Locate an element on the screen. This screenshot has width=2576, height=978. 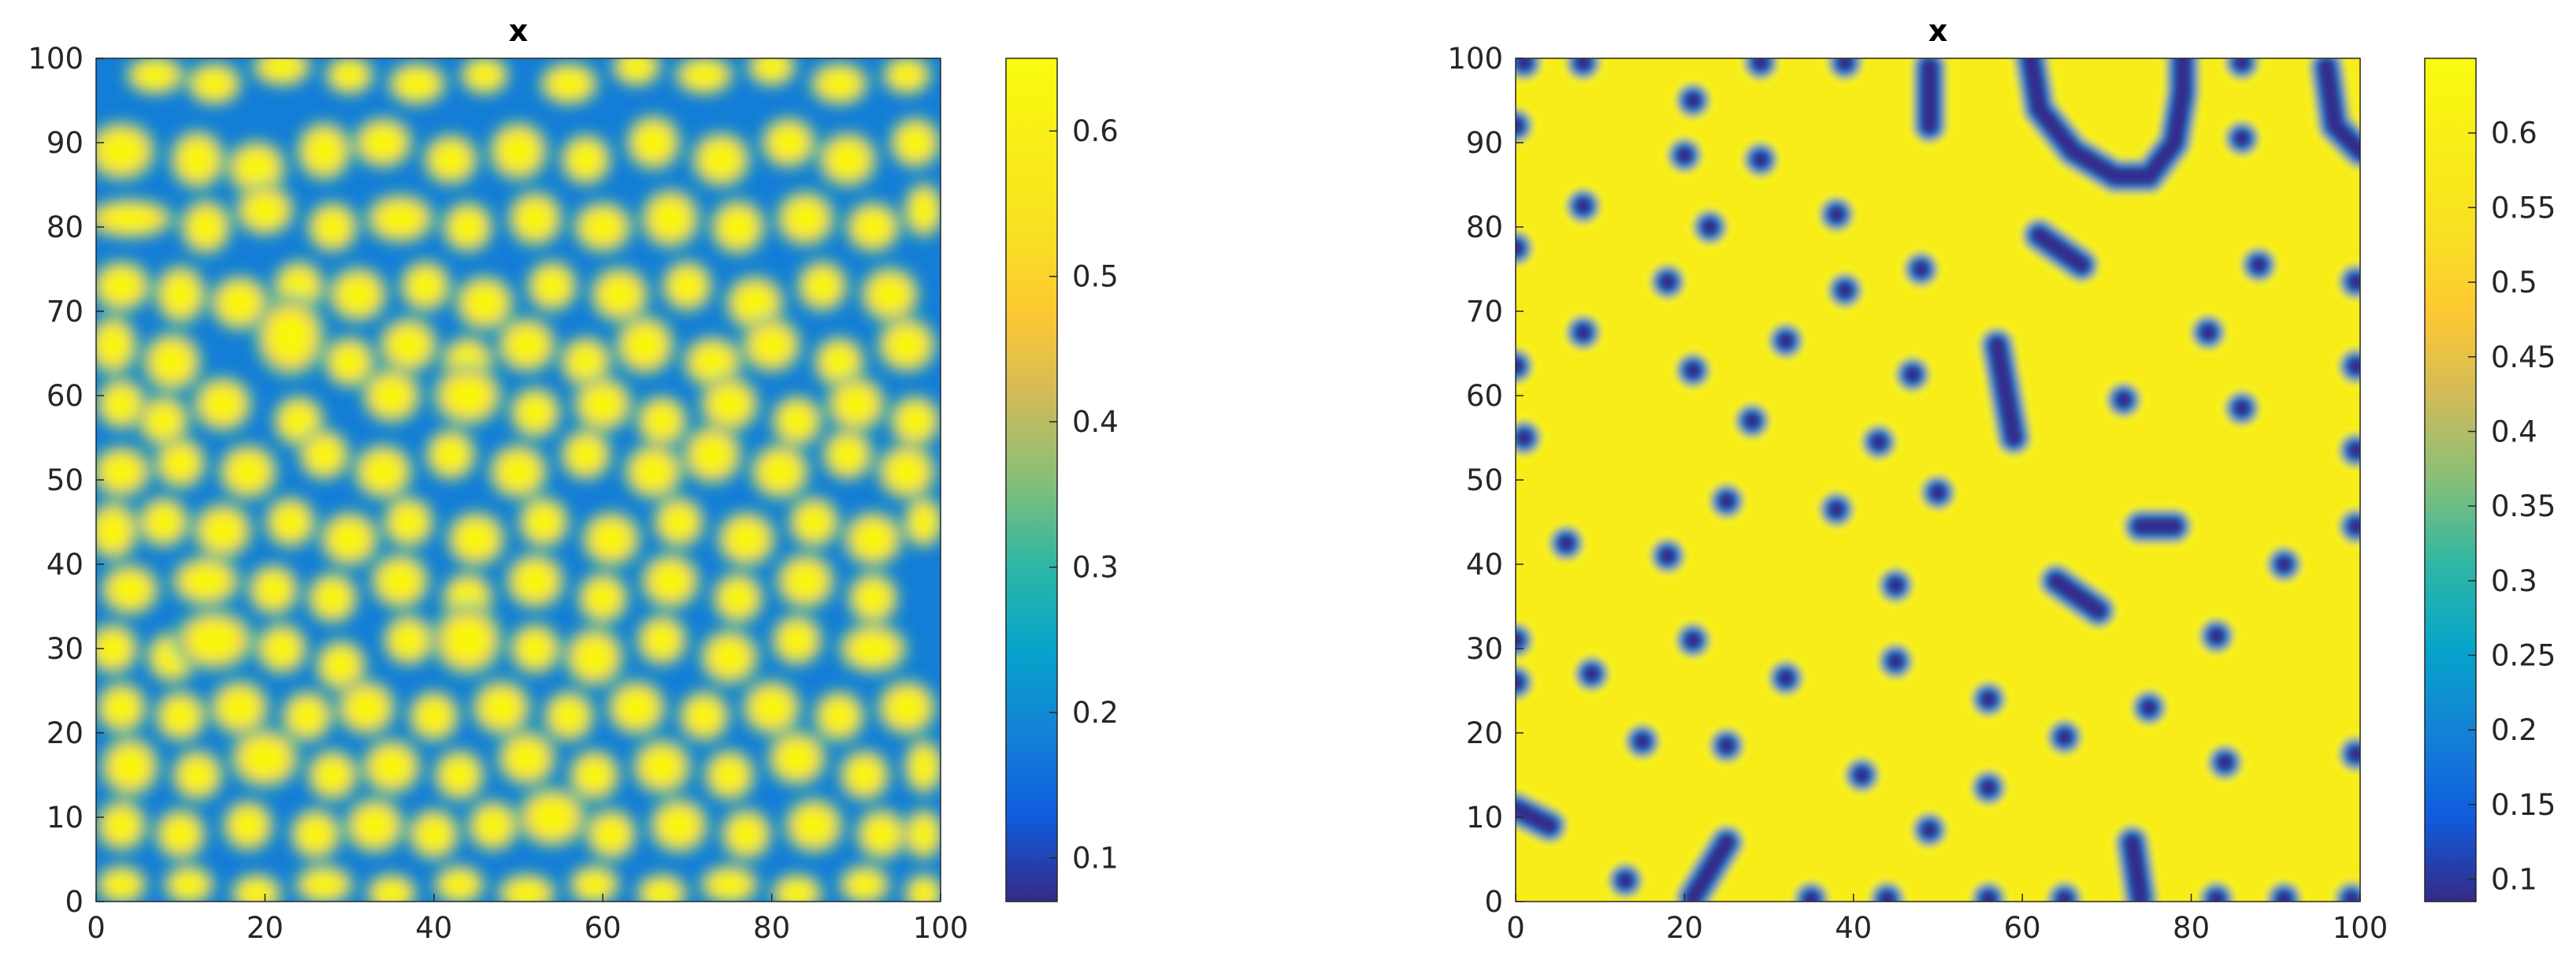
x-tick-label: 80 is located at coordinates (771, 928).